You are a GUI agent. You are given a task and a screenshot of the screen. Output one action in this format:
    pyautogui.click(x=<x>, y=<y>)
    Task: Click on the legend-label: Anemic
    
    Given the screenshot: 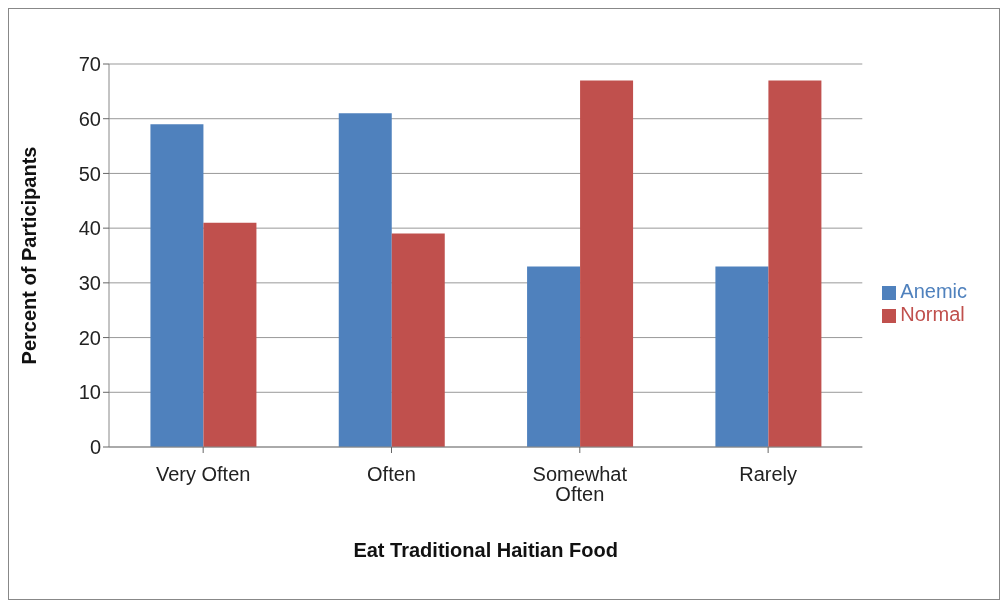 What is the action you would take?
    pyautogui.click(x=933, y=291)
    